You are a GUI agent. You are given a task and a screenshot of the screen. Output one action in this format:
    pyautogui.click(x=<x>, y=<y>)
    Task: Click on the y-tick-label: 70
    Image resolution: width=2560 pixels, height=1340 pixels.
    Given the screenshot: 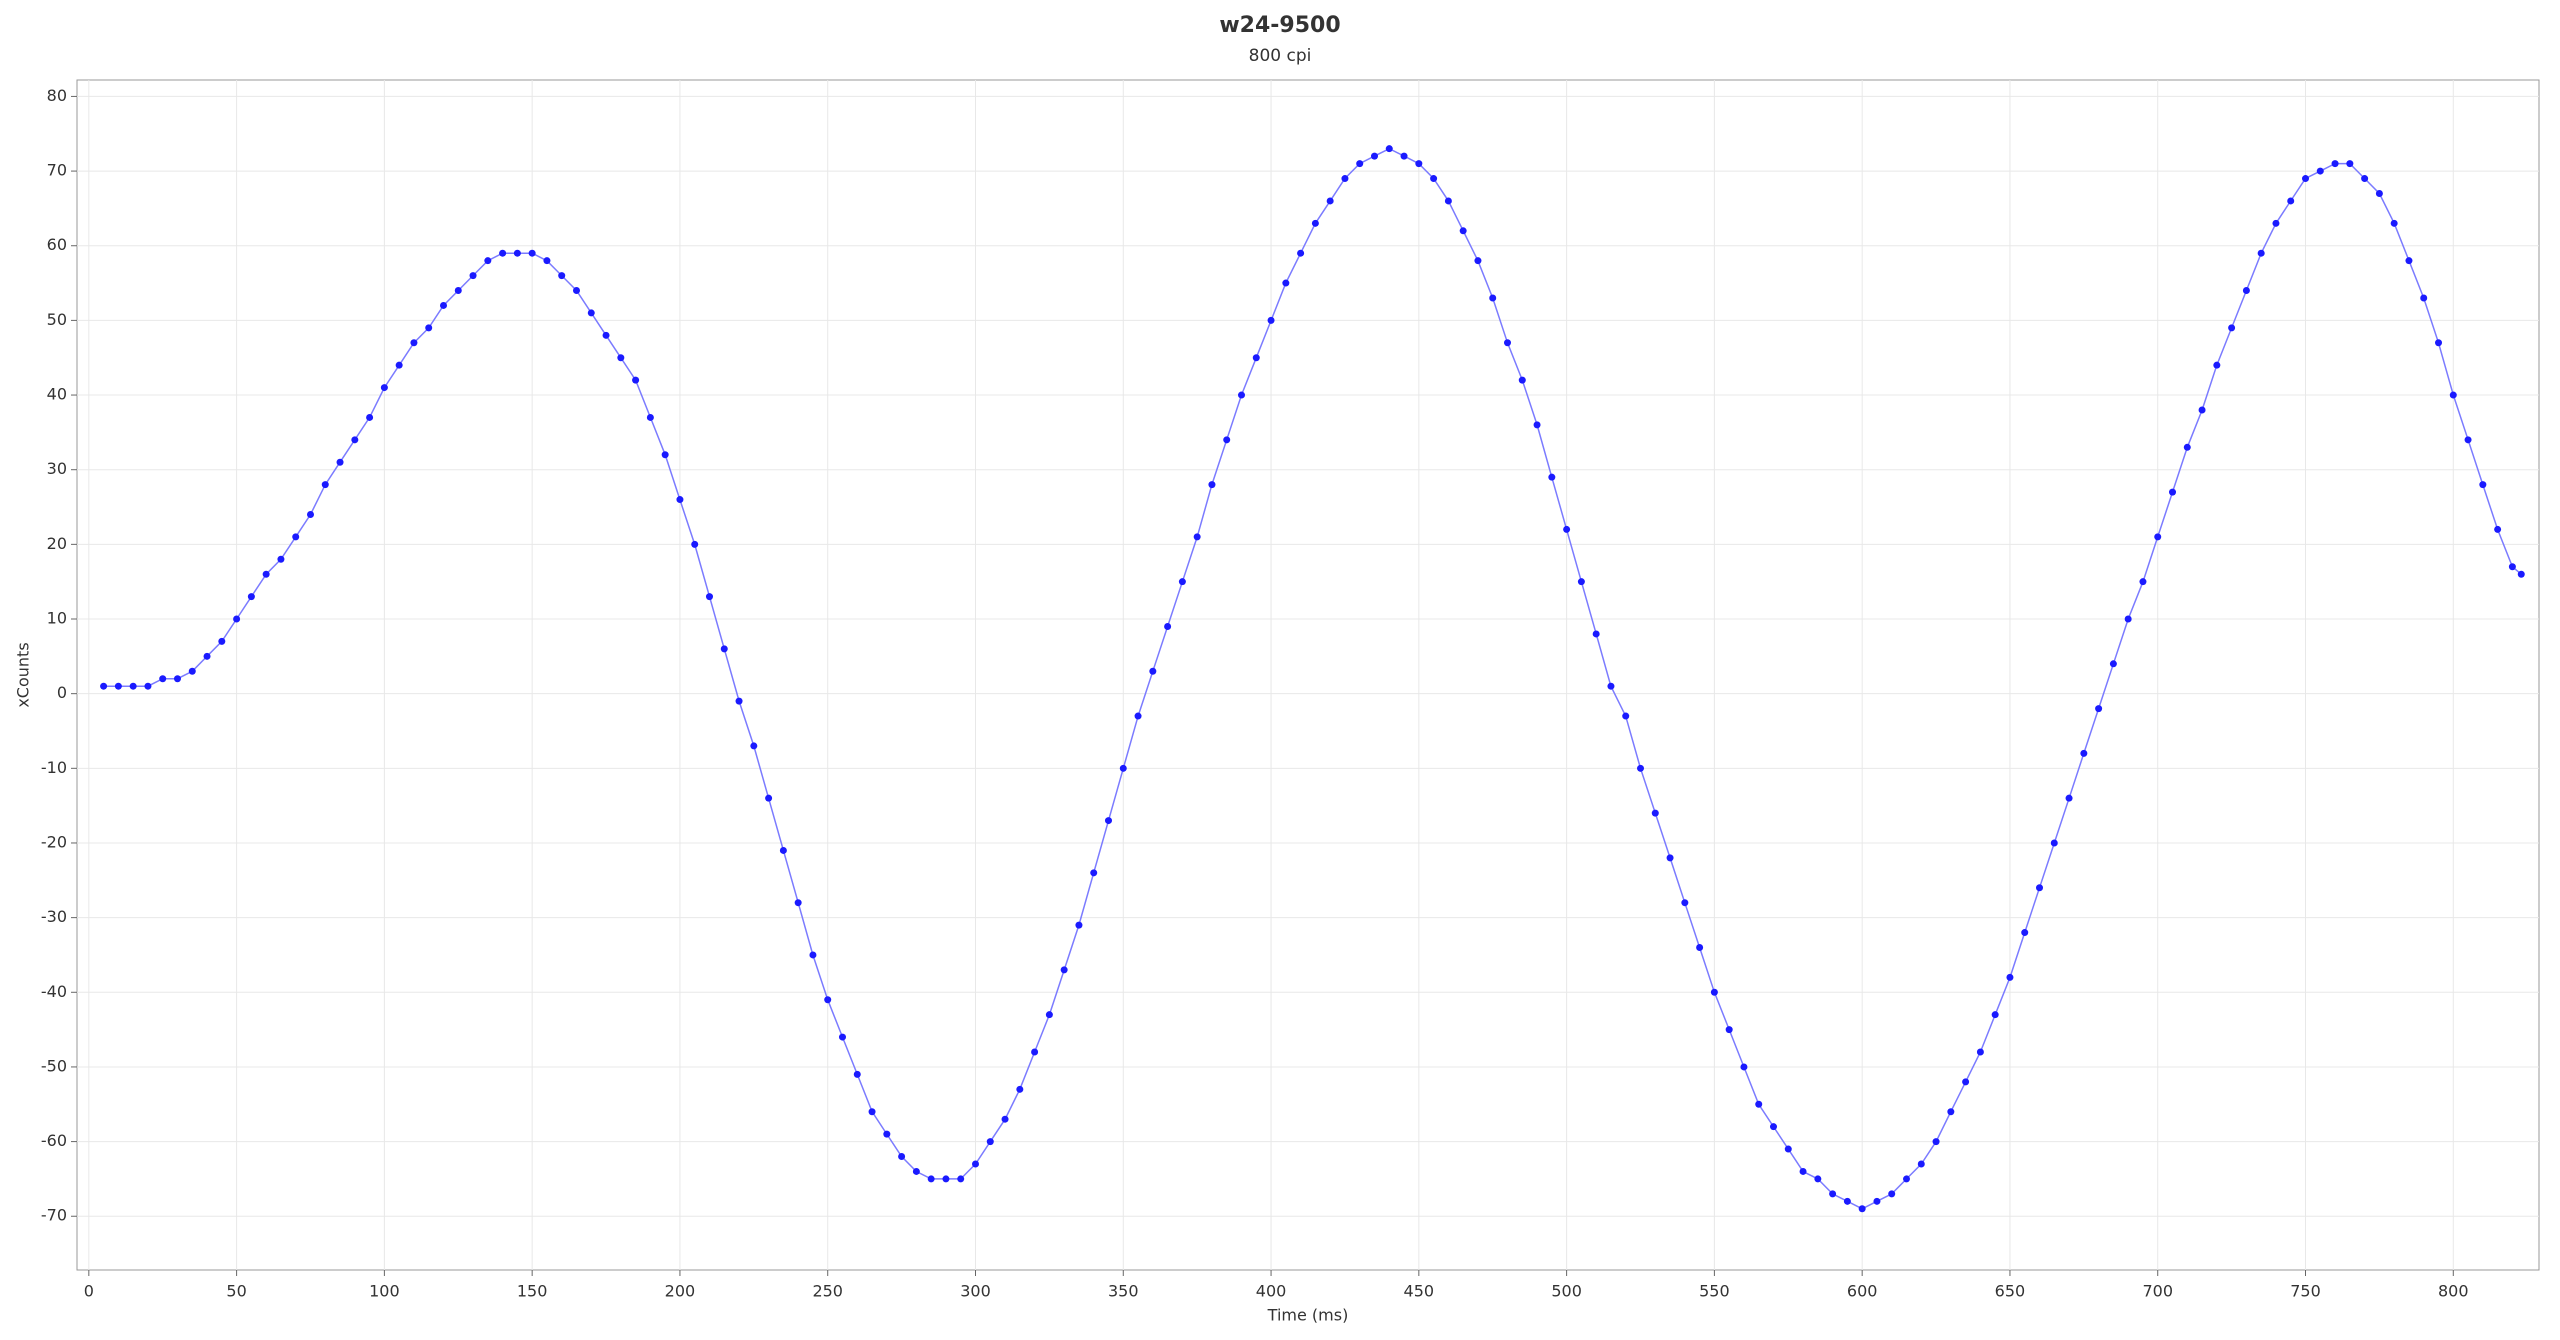 What is the action you would take?
    pyautogui.click(x=57, y=170)
    